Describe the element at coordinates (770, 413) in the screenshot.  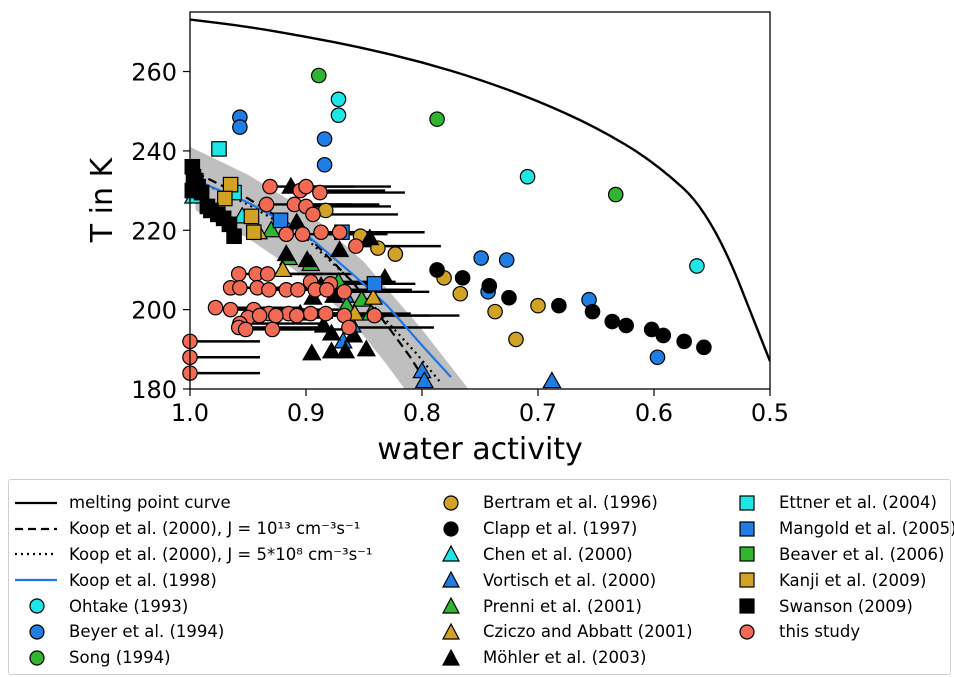
I see `x-tick-label: 0.5` at that location.